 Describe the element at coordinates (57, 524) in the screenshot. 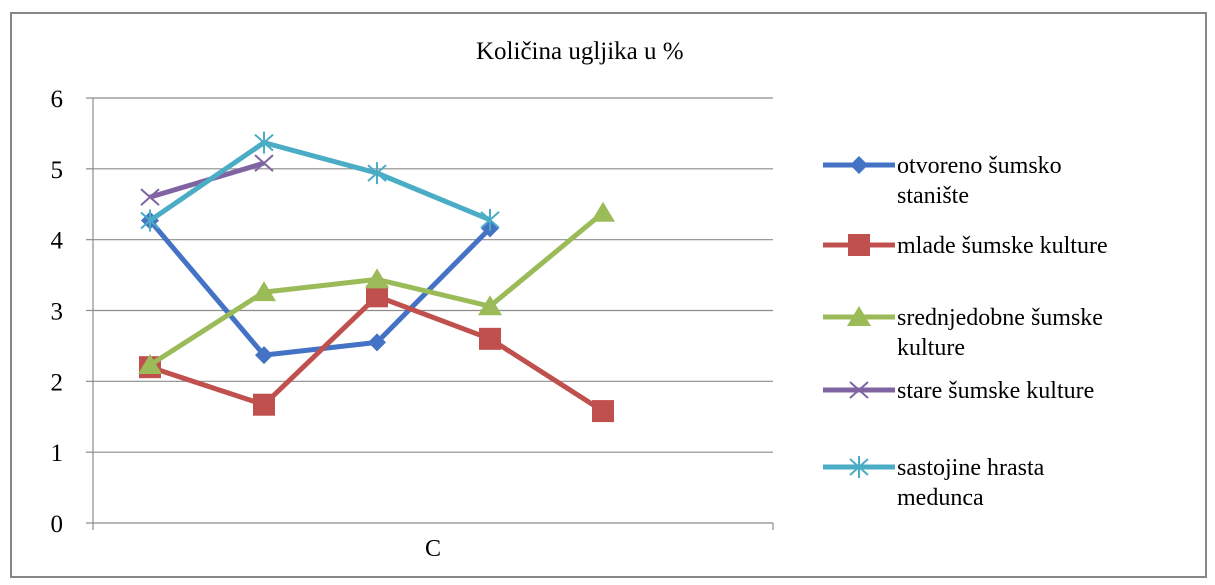

I see `y-tick-label: 0` at that location.